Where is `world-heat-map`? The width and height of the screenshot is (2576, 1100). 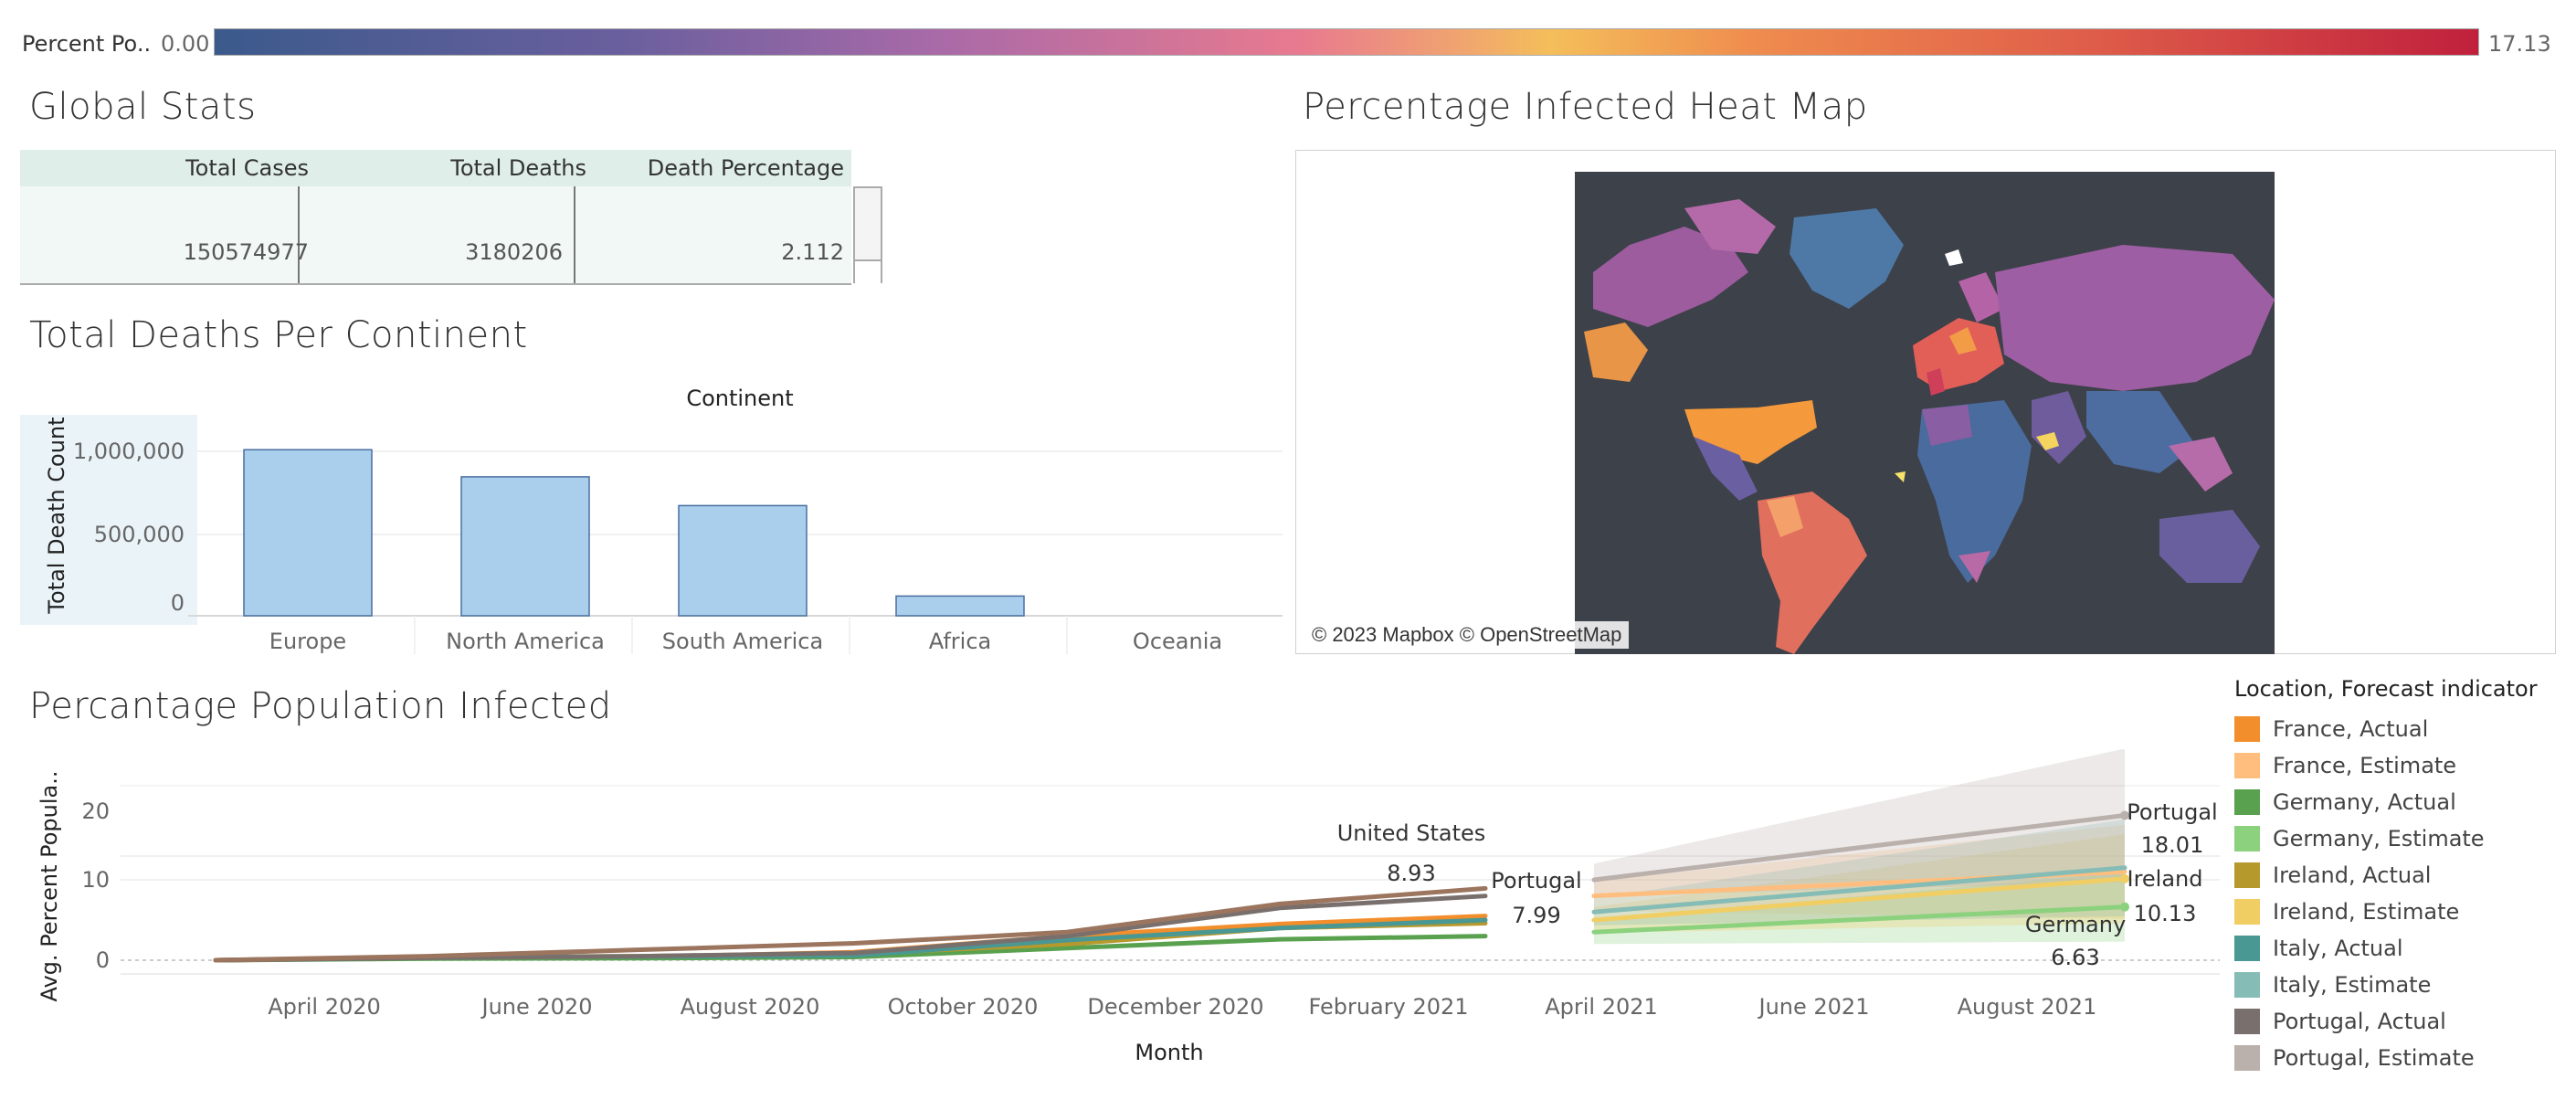
world-heat-map is located at coordinates (1925, 413).